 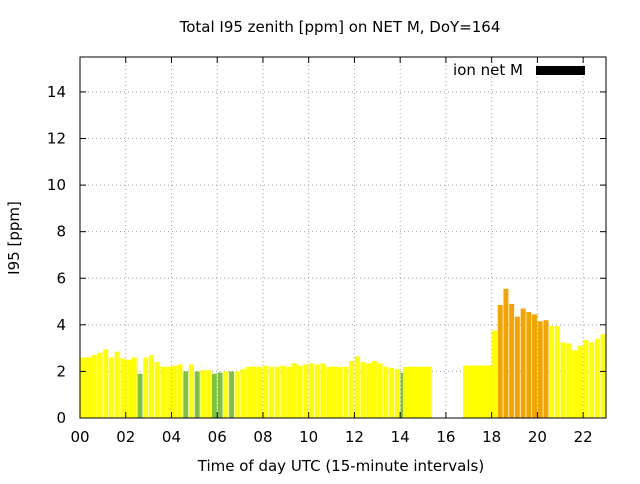 What do you see at coordinates (400, 437) in the screenshot?
I see `x-tick-label: 14` at bounding box center [400, 437].